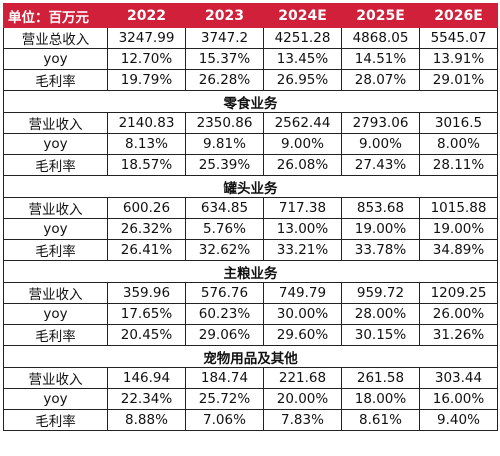 The image size is (500, 456). What do you see at coordinates (55, 15) in the screenshot?
I see `unit-label: 单位：百万元` at bounding box center [55, 15].